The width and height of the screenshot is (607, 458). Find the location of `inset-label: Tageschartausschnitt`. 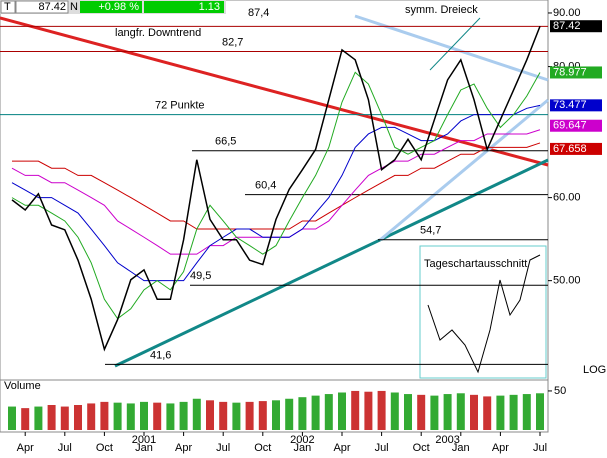

inset-label: Tageschartausschnitt is located at coordinates (475, 264).